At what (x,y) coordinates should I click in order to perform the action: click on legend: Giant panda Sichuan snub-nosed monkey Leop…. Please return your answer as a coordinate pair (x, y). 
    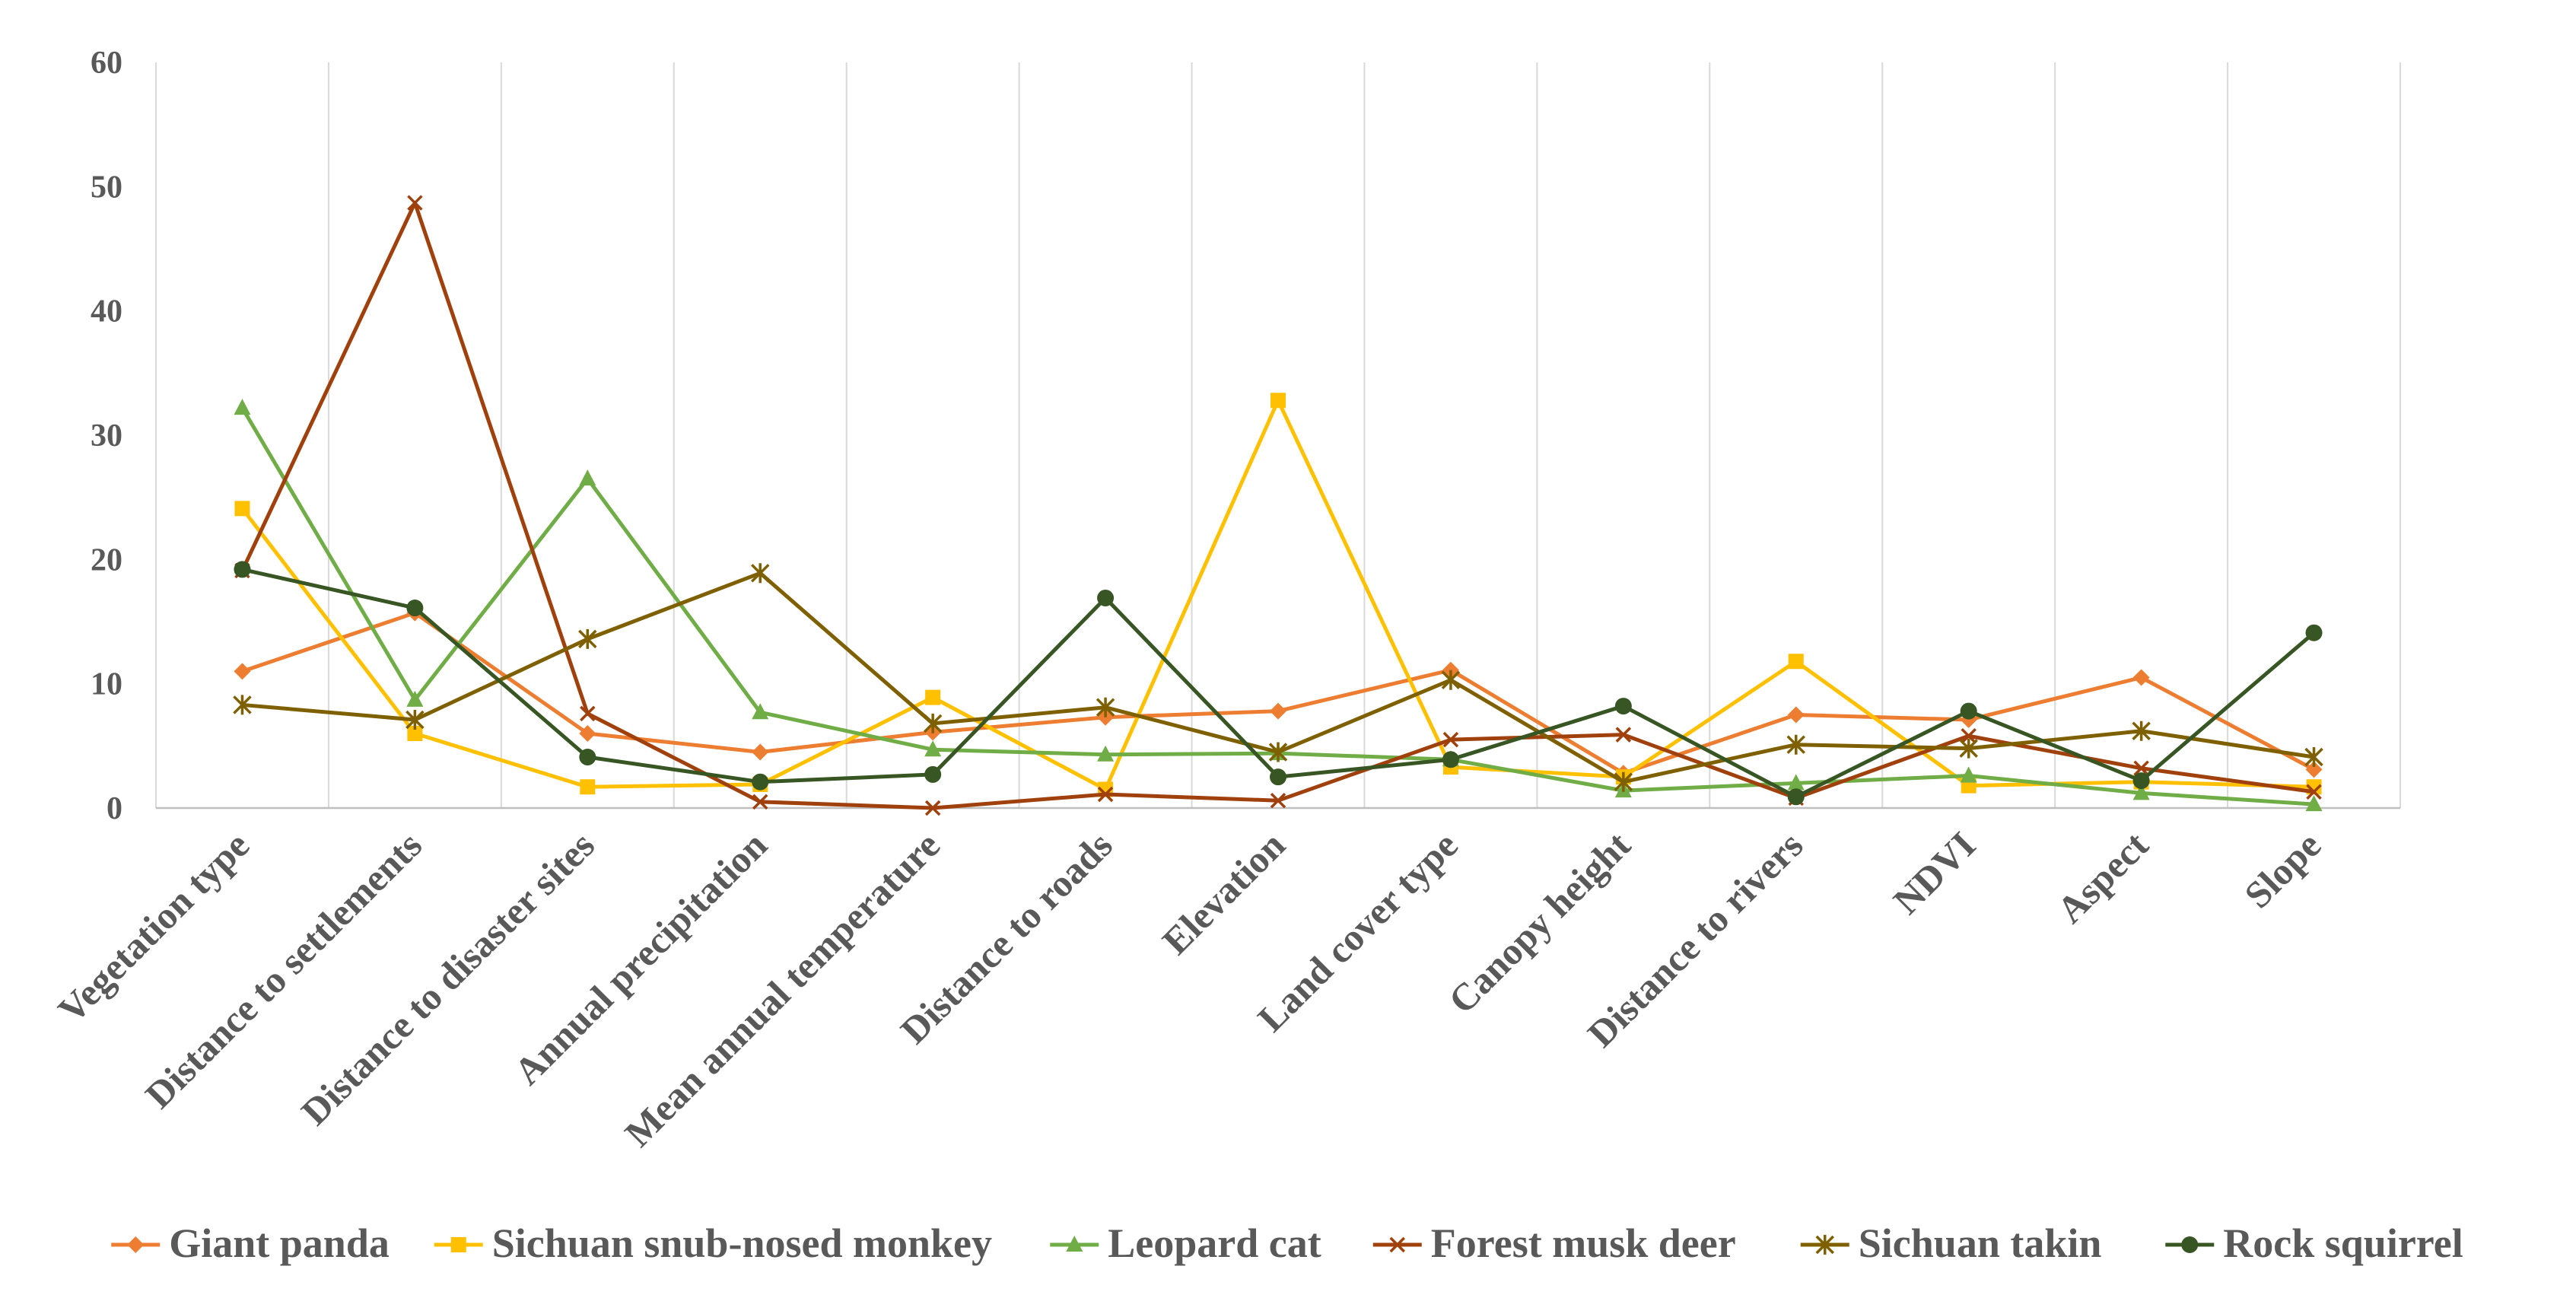
    Looking at the image, I should click on (1287, 1243).